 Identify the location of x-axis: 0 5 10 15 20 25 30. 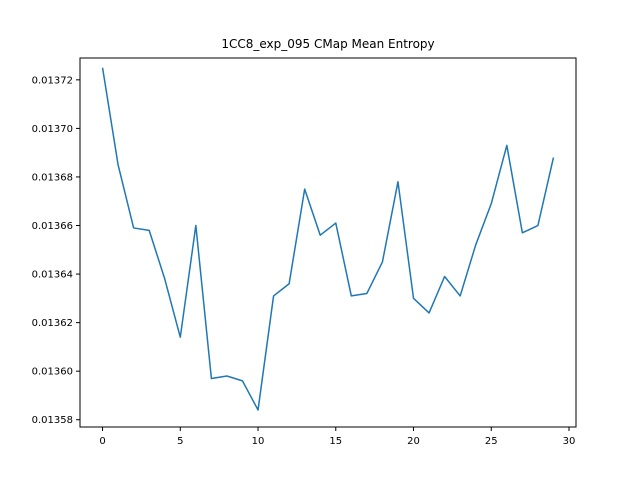
(337, 437).